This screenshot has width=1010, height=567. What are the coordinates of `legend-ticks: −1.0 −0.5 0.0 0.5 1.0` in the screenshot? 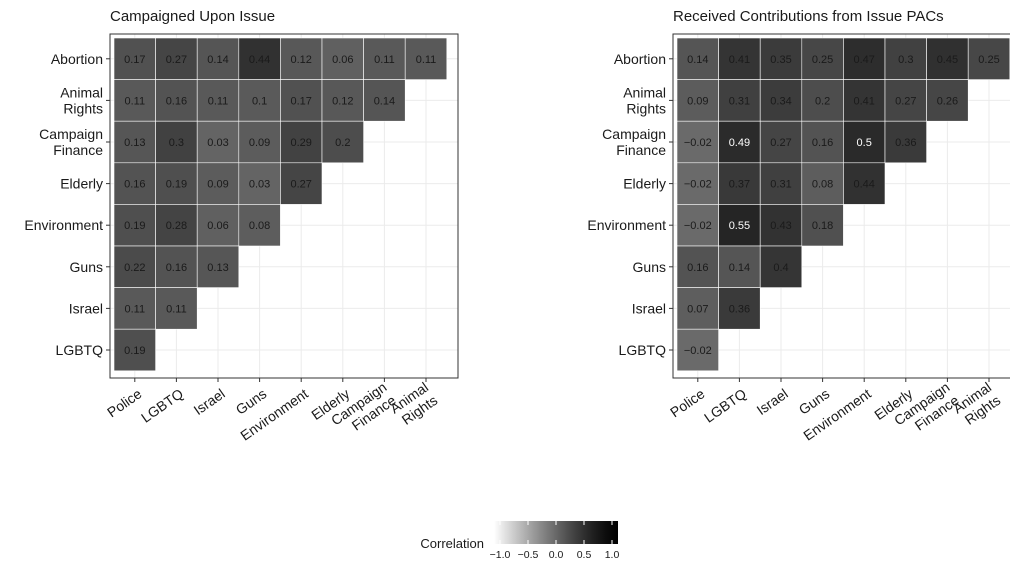 It's located at (555, 541).